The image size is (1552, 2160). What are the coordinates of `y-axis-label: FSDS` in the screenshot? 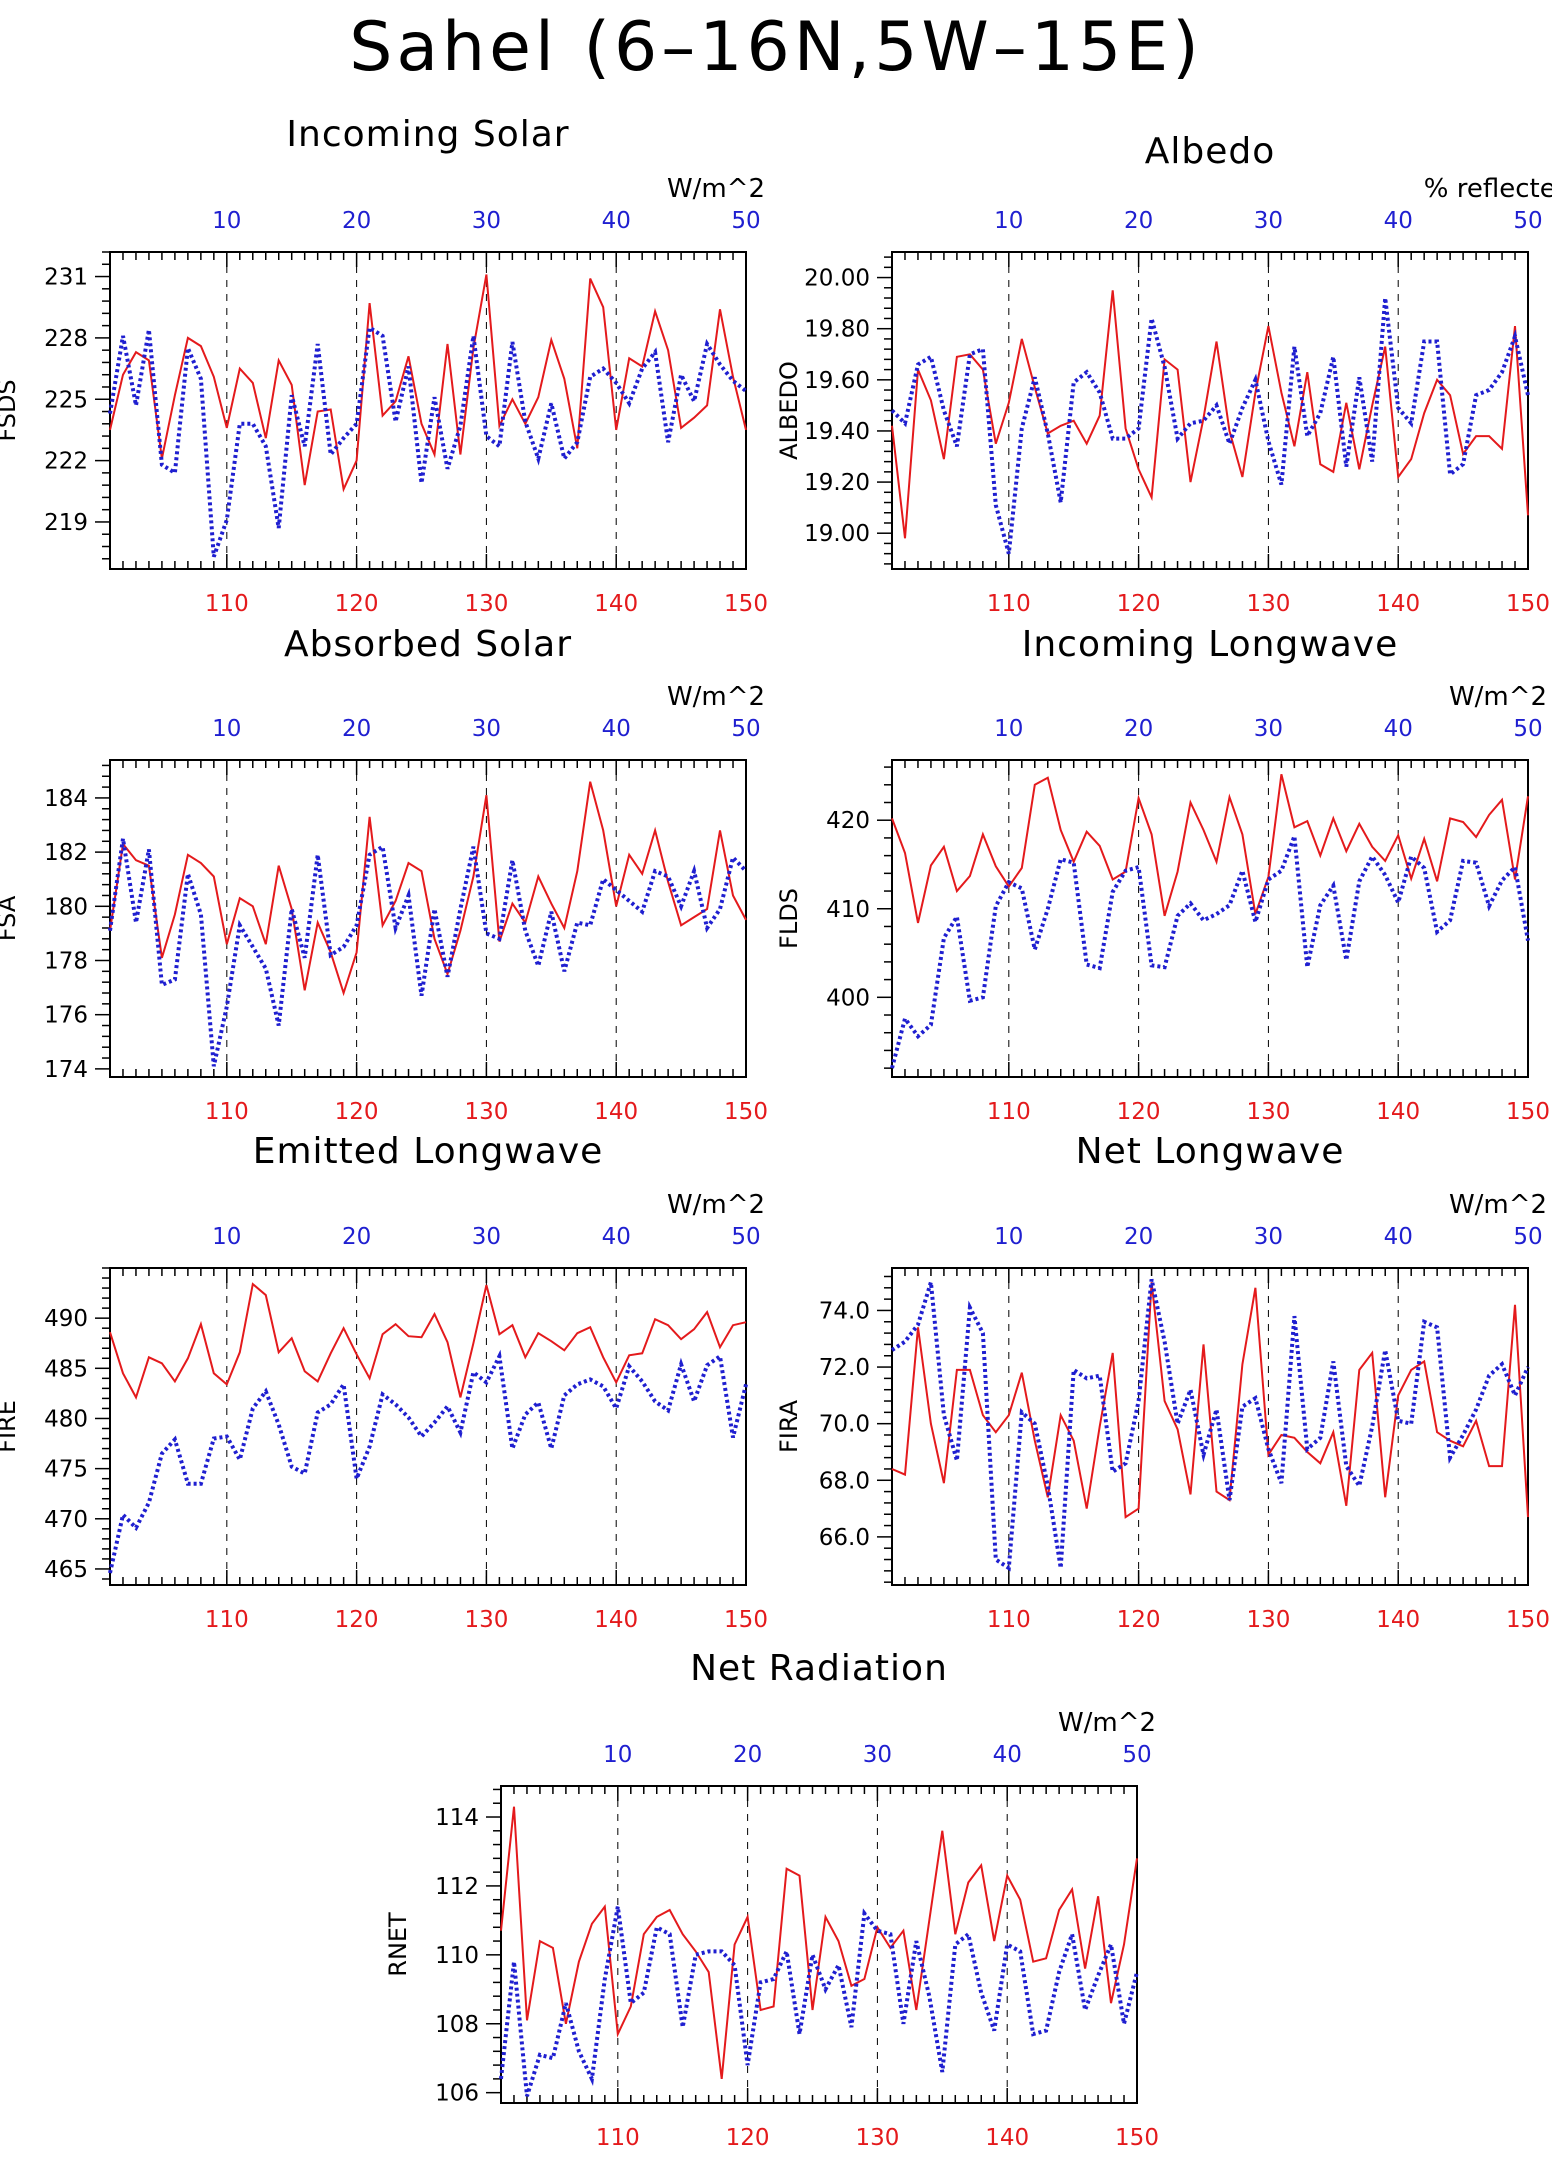 It's located at (10, 410).